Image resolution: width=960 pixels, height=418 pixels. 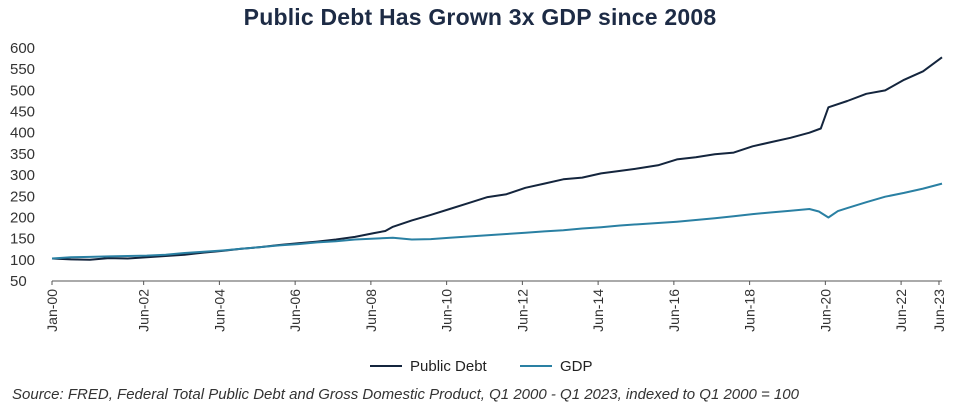 I want to click on x-tick-label: Jun-14, so click(x=598, y=310).